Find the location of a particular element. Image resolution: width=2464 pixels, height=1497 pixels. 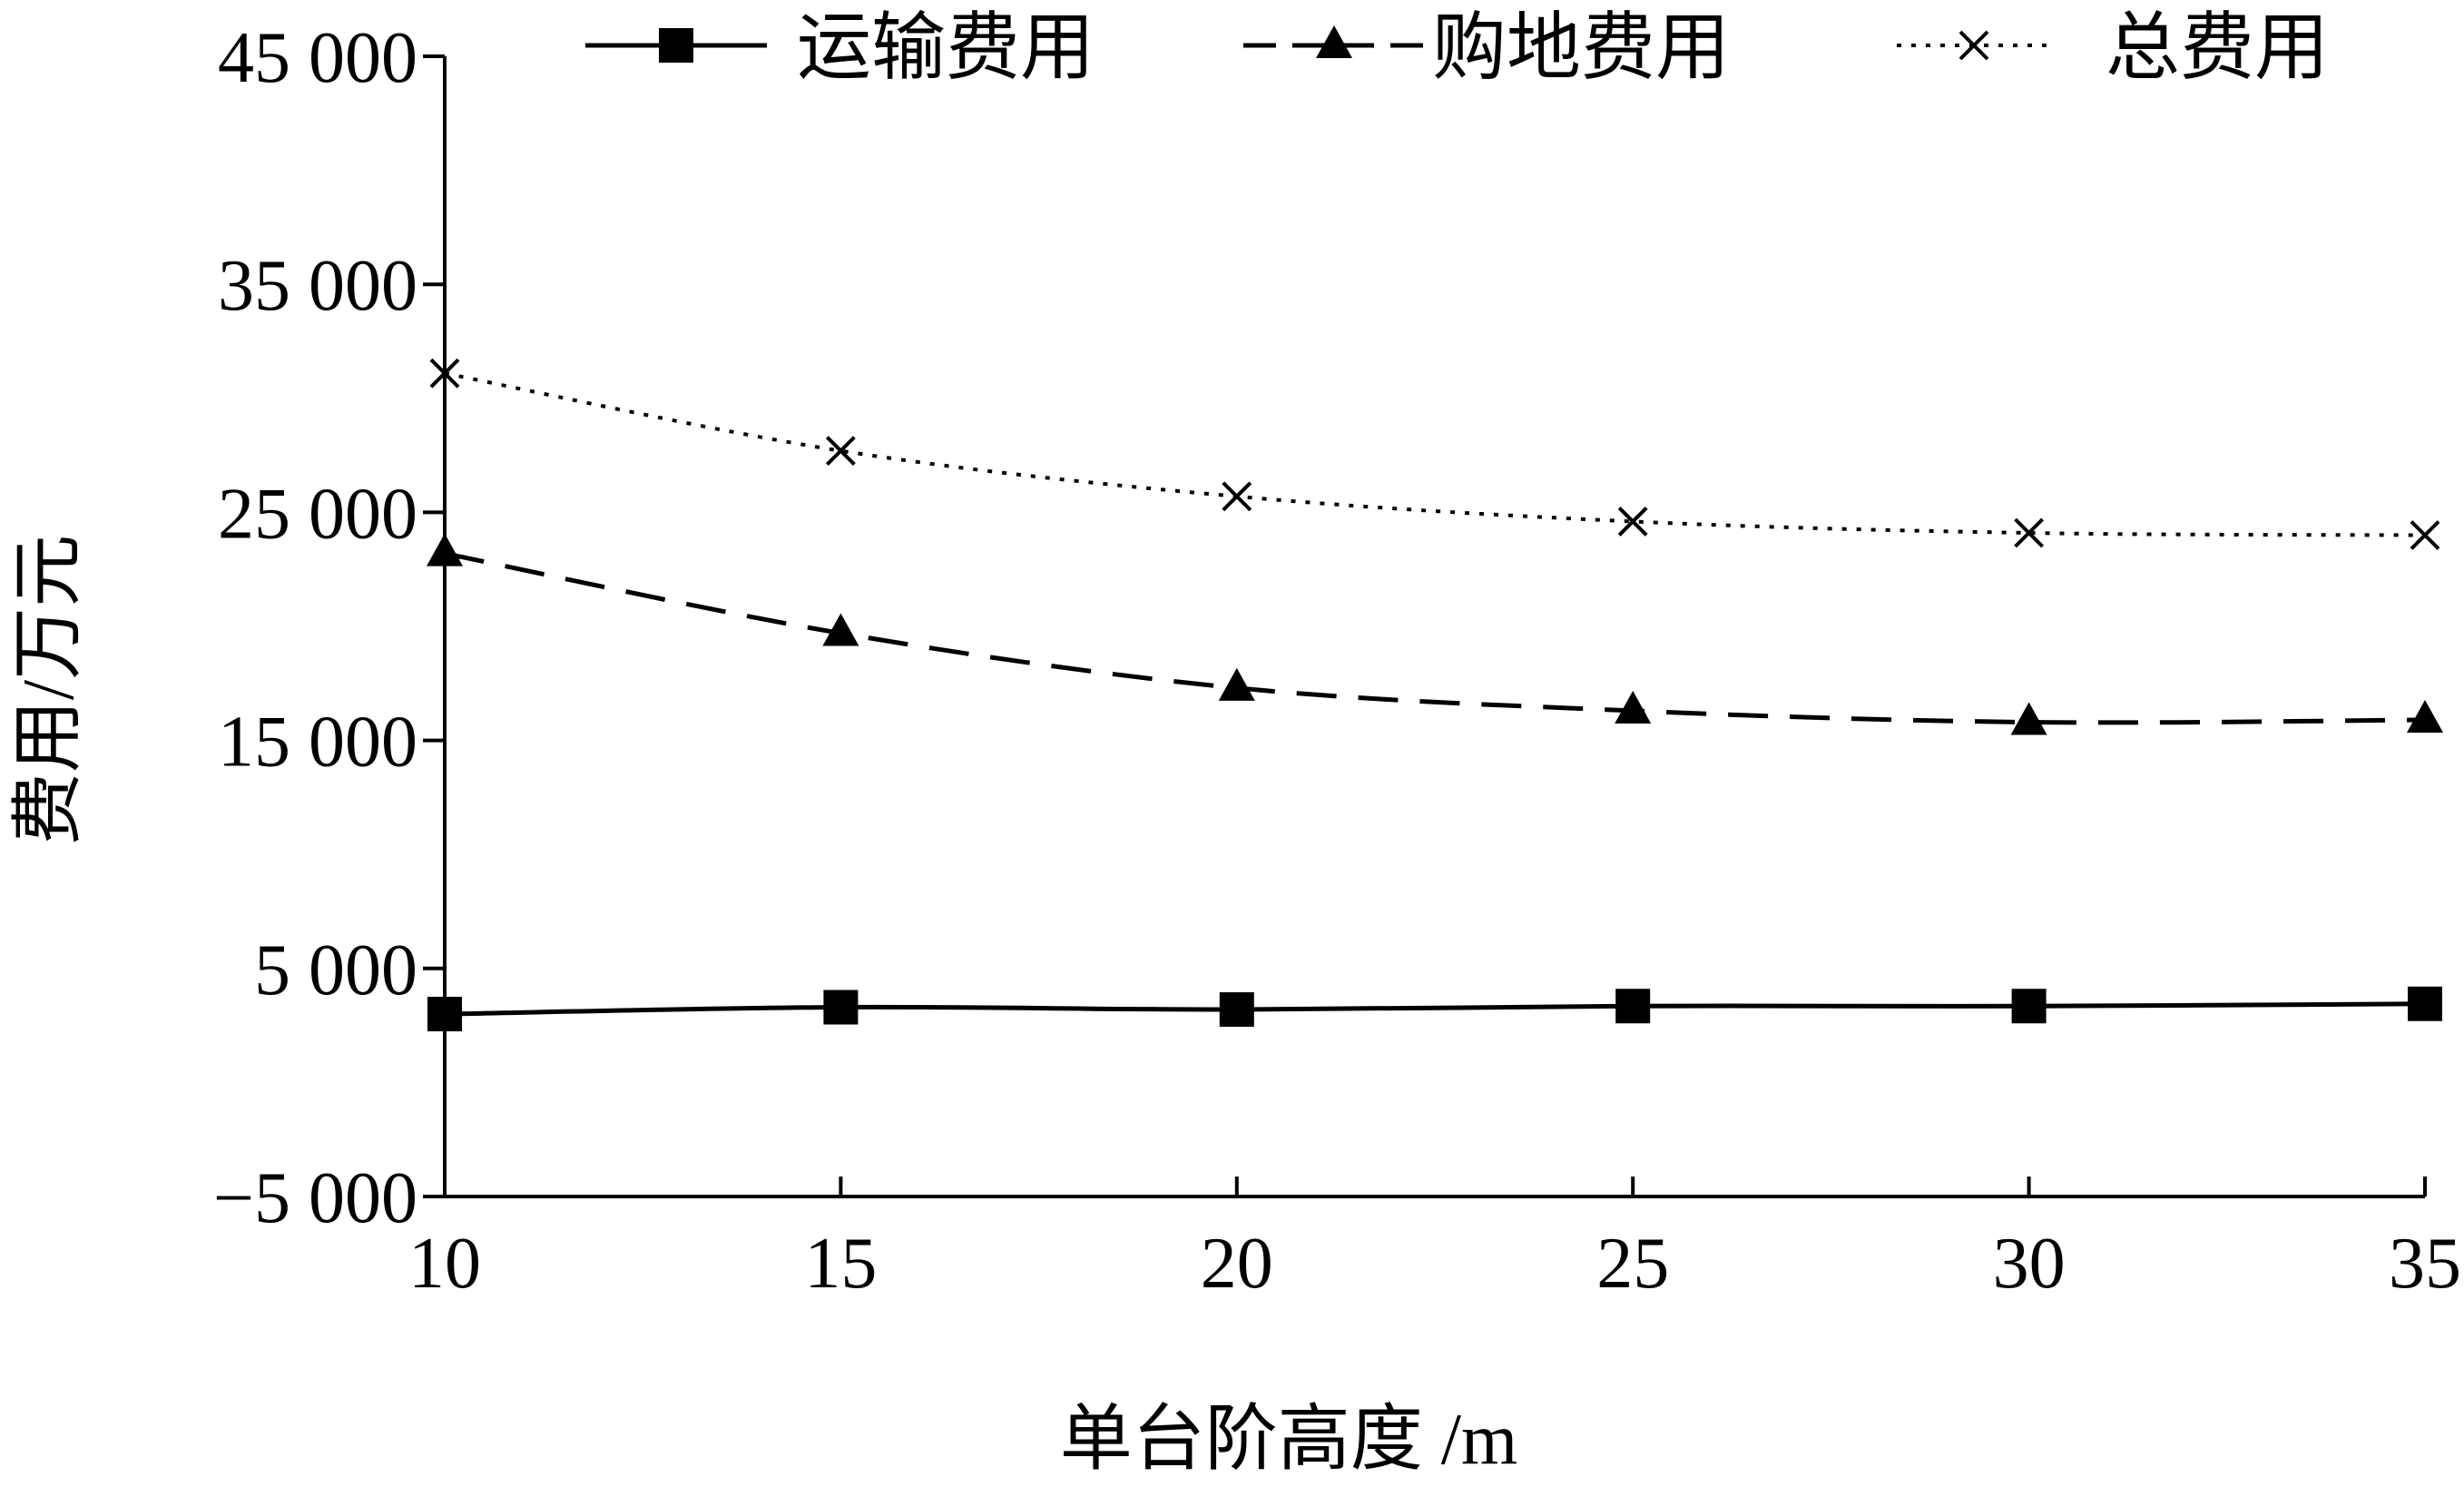

legend-label-3: 总费用 is located at coordinates (2217, 47).